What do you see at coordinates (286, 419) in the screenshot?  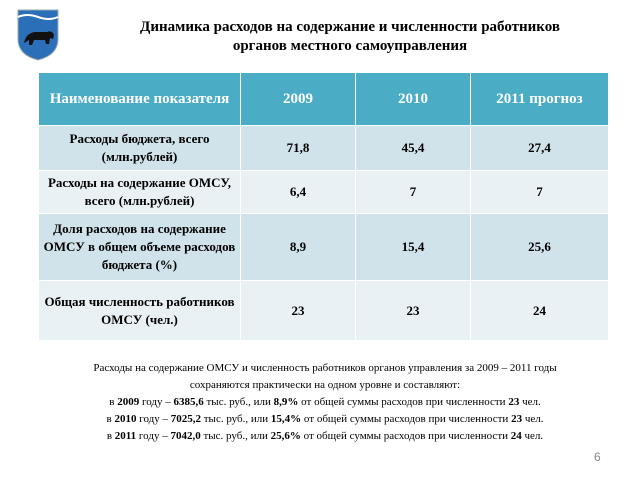 I see `note-bold: 15,4%` at bounding box center [286, 419].